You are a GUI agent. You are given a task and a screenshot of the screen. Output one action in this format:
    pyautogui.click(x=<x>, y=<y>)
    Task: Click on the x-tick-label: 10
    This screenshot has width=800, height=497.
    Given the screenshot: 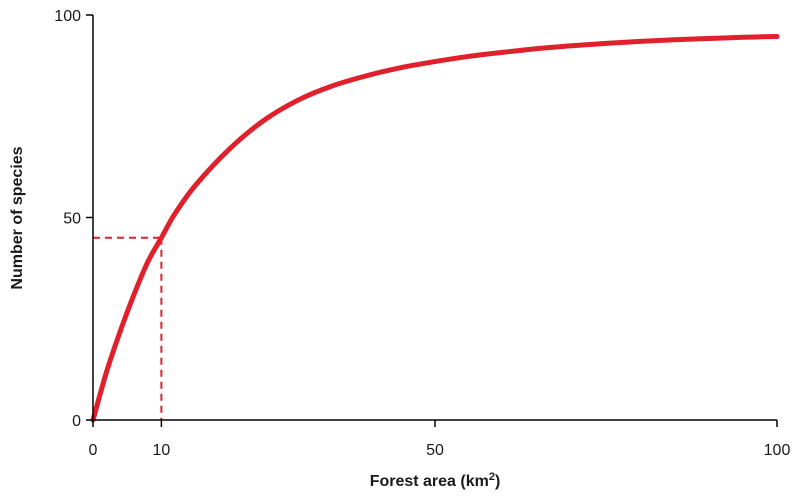 What is the action you would take?
    pyautogui.click(x=162, y=450)
    